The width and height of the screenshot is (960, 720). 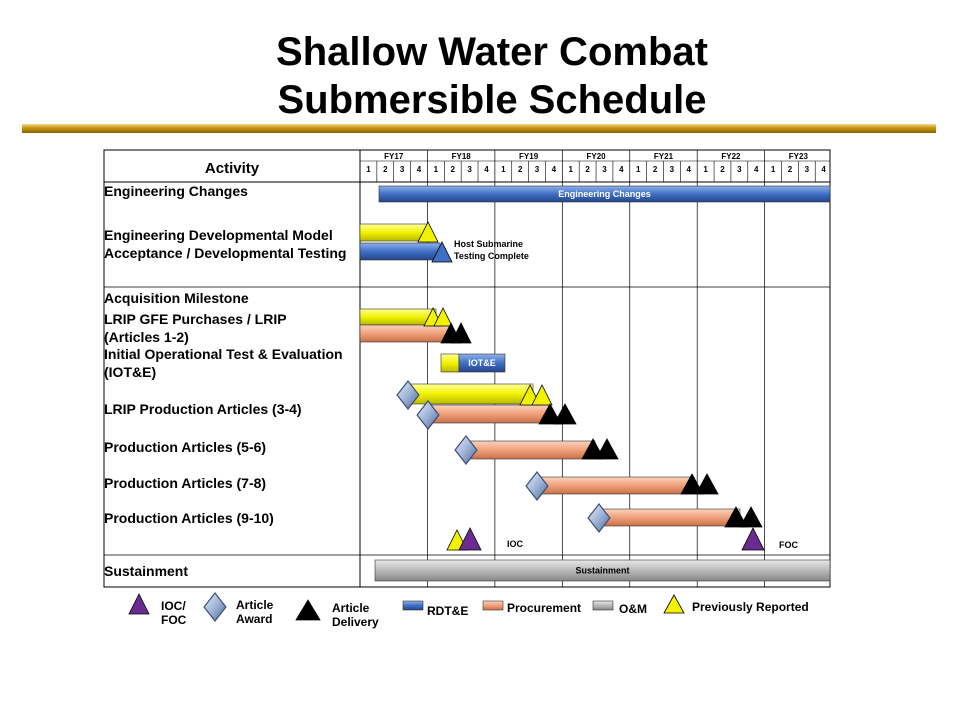 I want to click on row-label-production-7-8: Production Articles (7-8), so click(x=185, y=483).